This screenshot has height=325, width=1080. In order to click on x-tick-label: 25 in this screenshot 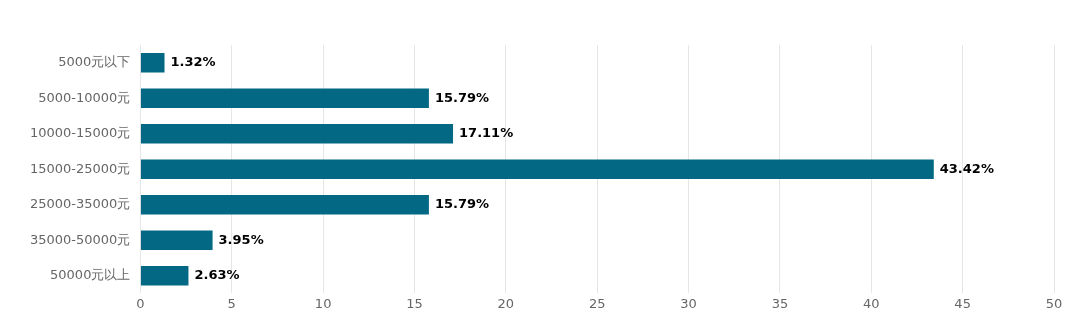, I will do `click(597, 303)`.